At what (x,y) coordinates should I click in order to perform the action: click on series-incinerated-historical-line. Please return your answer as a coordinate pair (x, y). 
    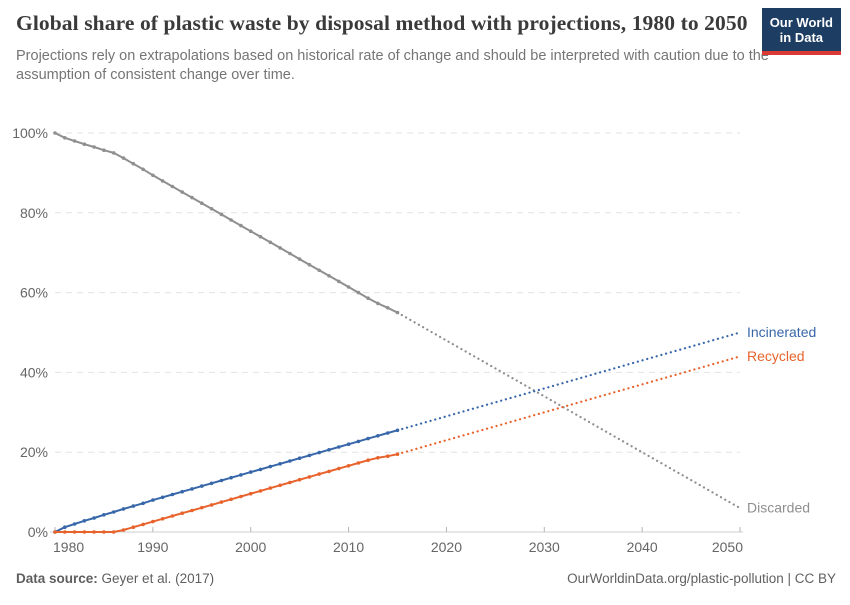
    Looking at the image, I should click on (226, 481).